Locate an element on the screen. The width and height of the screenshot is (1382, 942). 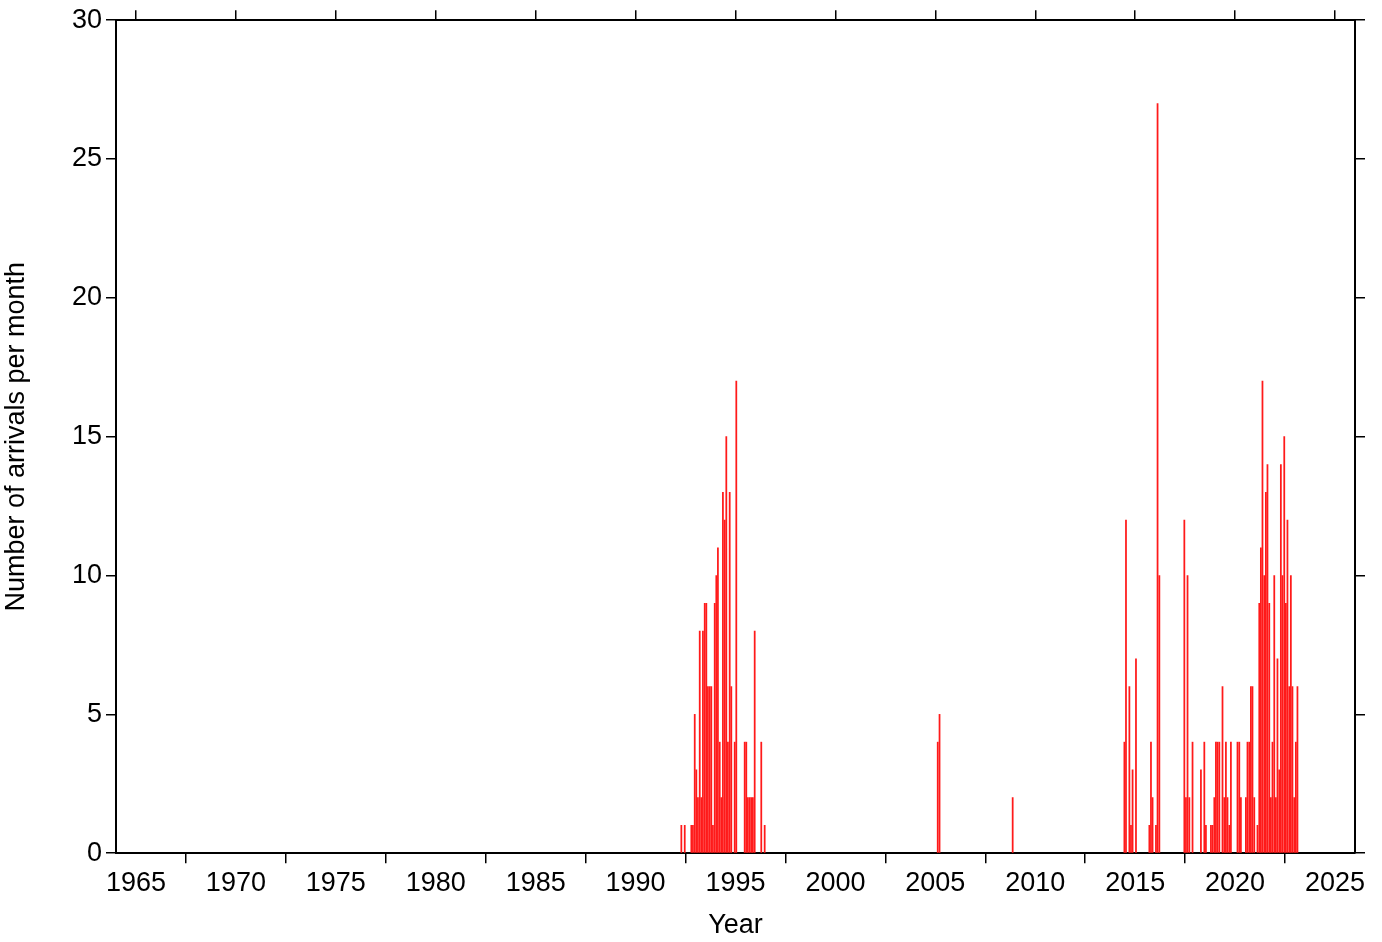
x-tick-label: 2010 is located at coordinates (1035, 881).